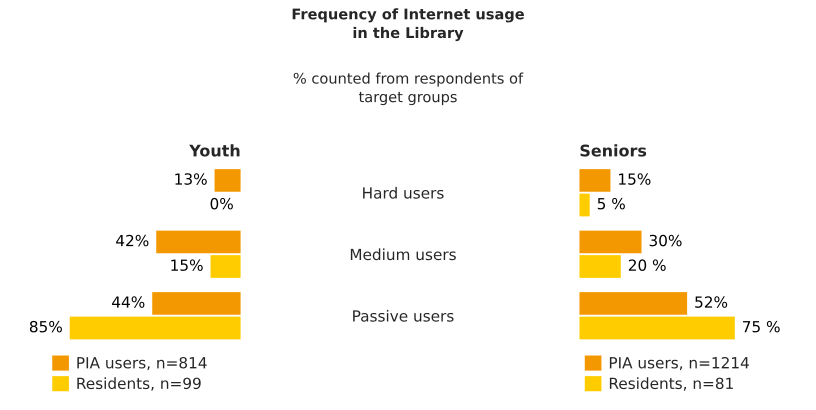 Image resolution: width=816 pixels, height=410 pixels. What do you see at coordinates (666, 240) in the screenshot?
I see `data-label: 30%` at bounding box center [666, 240].